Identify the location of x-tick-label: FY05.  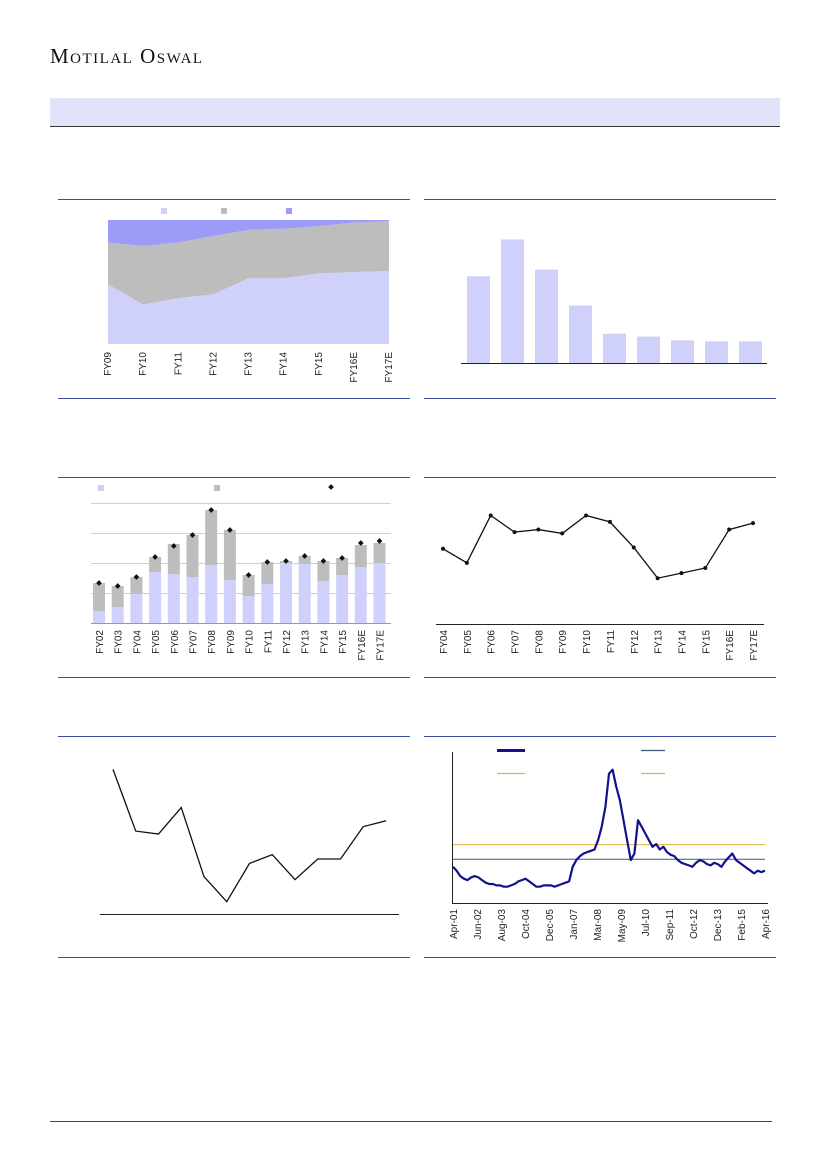
(468, 642).